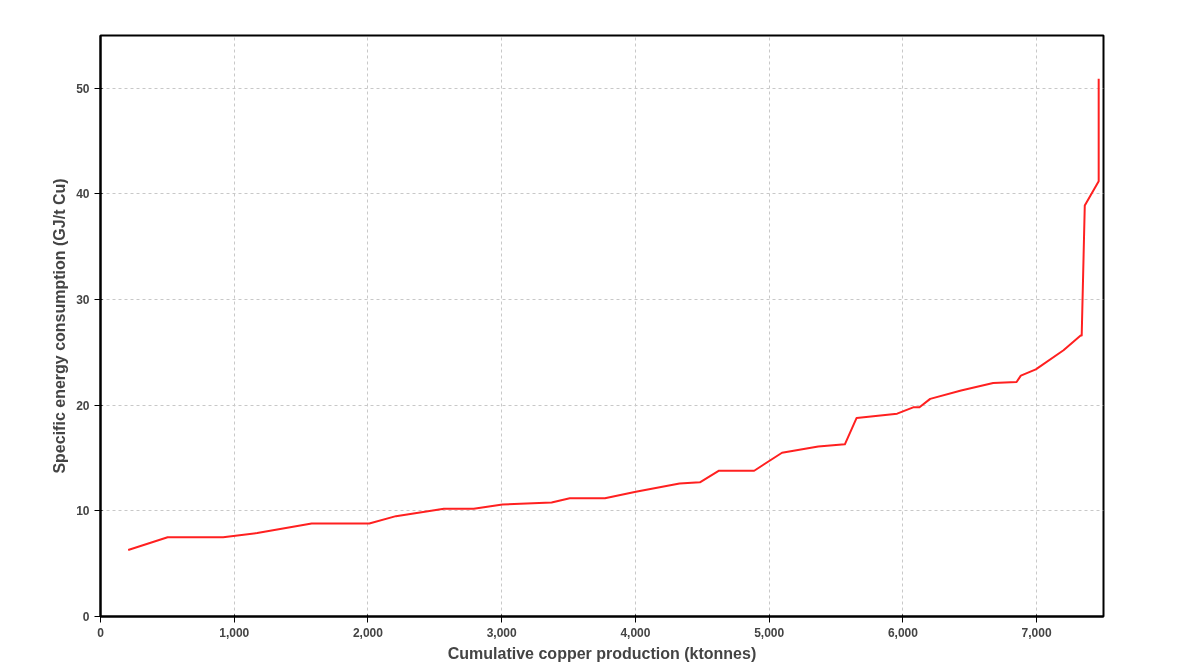  I want to click on y-tick-label: 50, so click(83, 88).